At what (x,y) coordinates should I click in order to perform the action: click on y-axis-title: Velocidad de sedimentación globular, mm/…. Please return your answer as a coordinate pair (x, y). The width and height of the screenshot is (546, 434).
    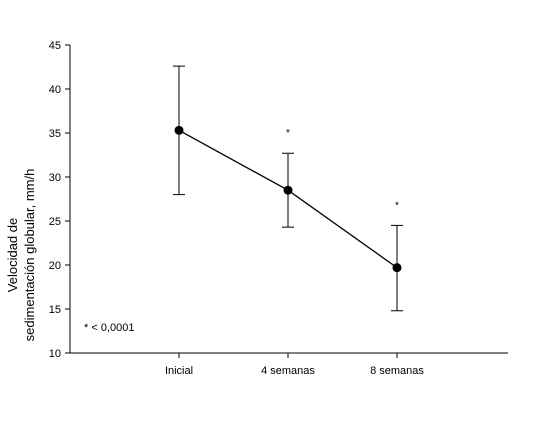
    Looking at the image, I should click on (21, 255).